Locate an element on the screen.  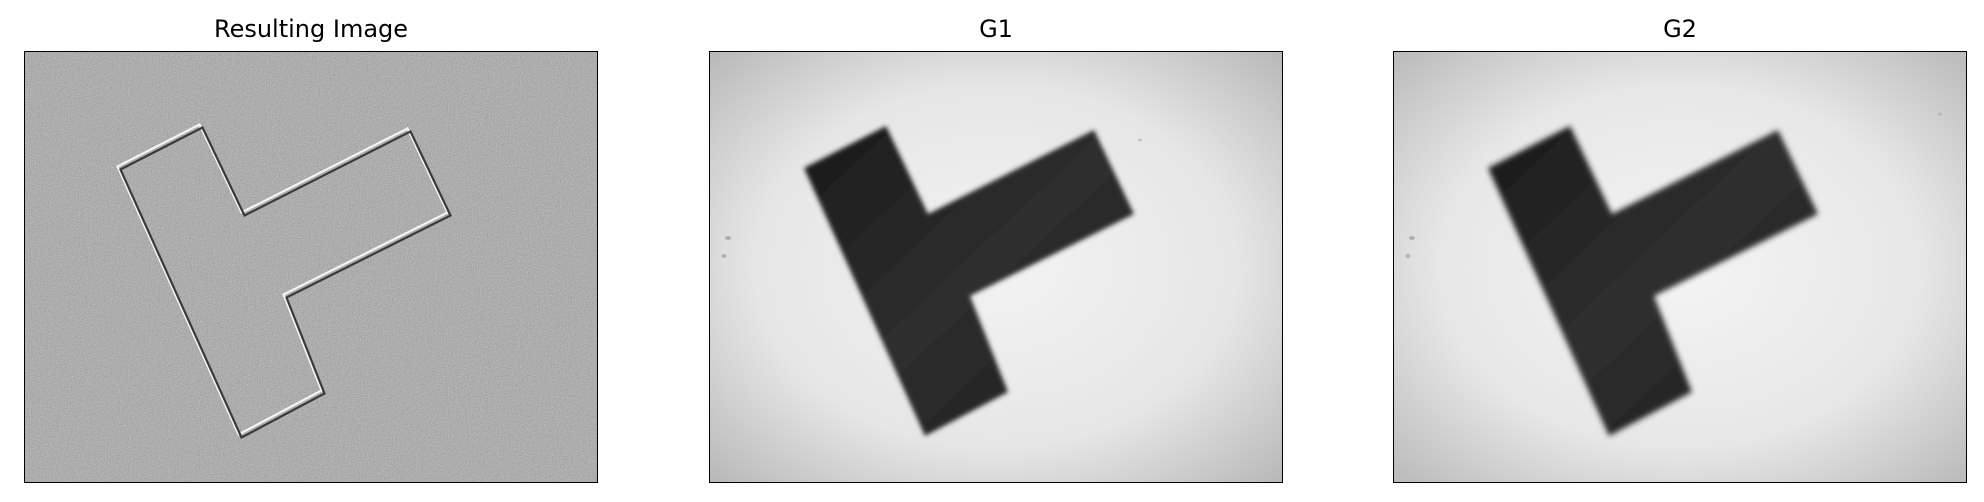
shape-outline-dark is located at coordinates (285, 283).